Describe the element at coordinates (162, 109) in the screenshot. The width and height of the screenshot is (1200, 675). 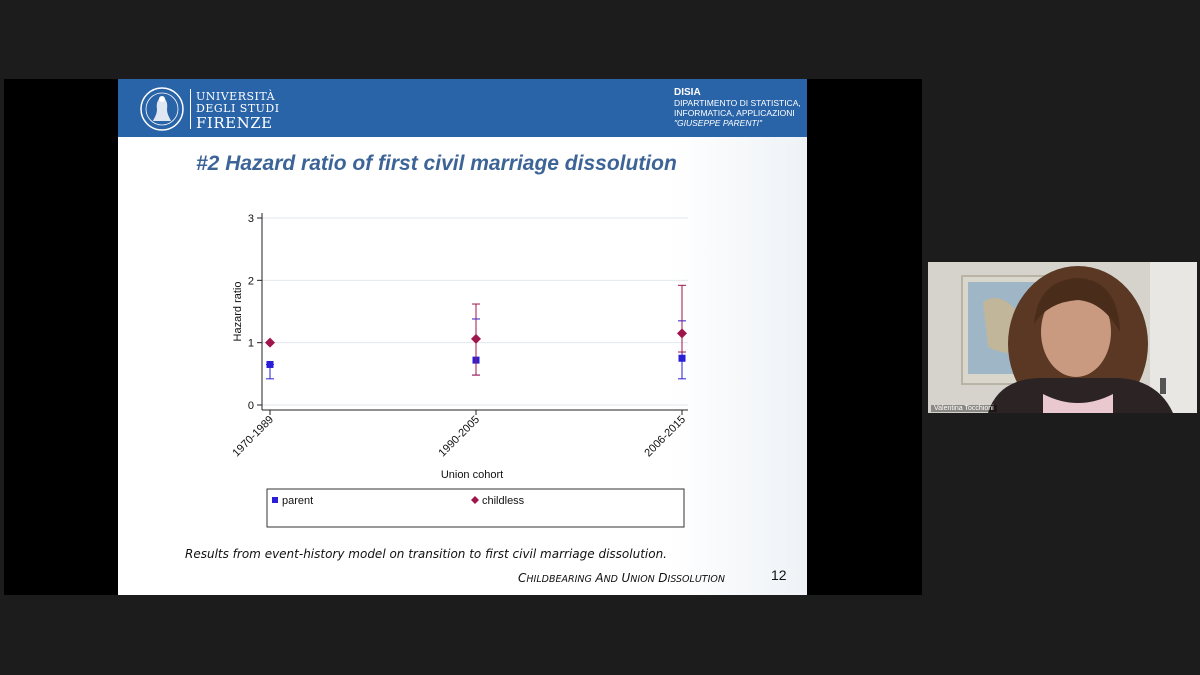
I see `university-seal-icon` at that location.